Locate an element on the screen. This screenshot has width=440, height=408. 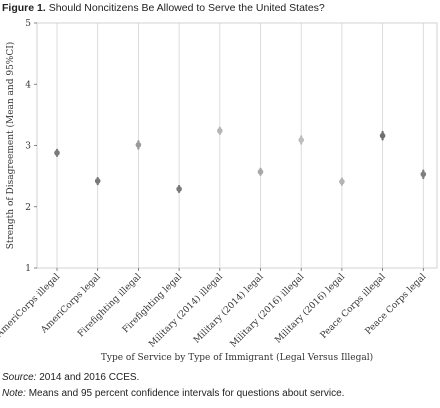
x-tick-label: Military (2016) illegal is located at coordinates (267, 310).